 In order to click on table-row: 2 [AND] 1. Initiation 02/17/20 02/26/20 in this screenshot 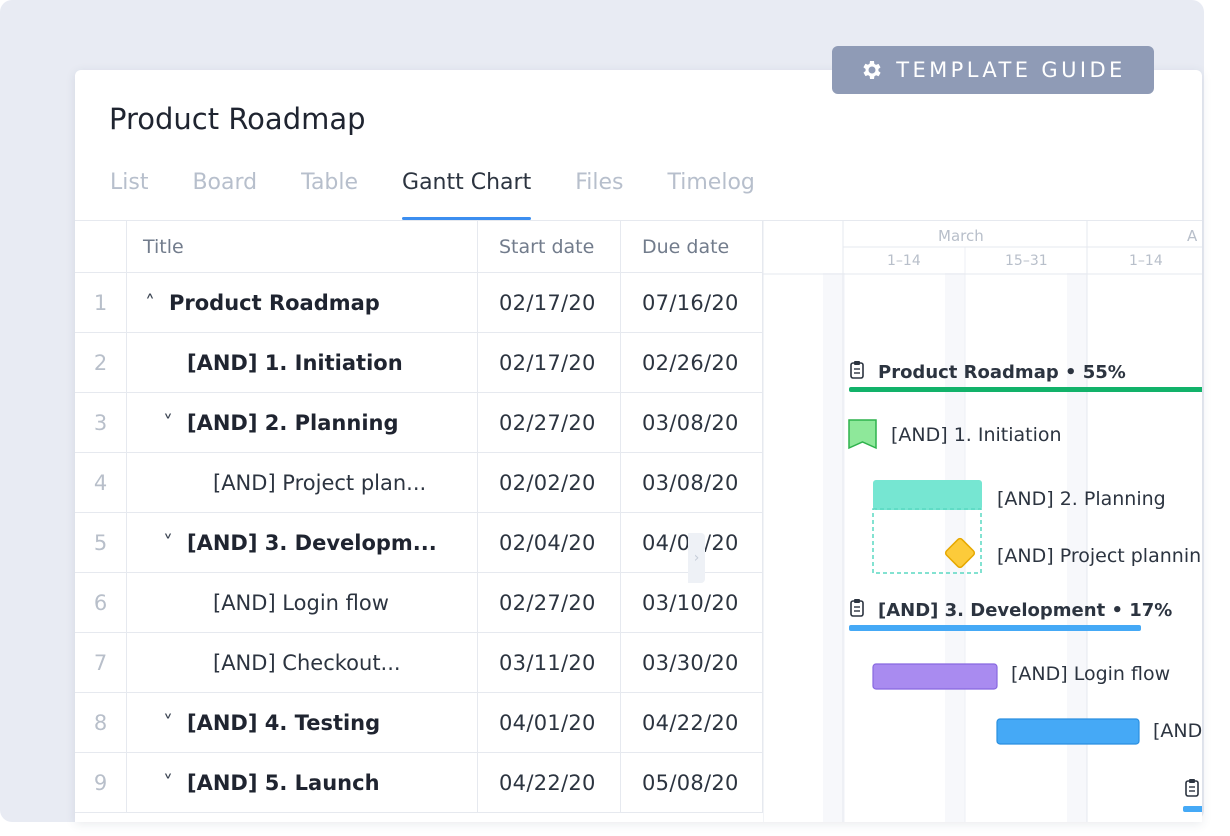, I will do `click(419, 363)`.